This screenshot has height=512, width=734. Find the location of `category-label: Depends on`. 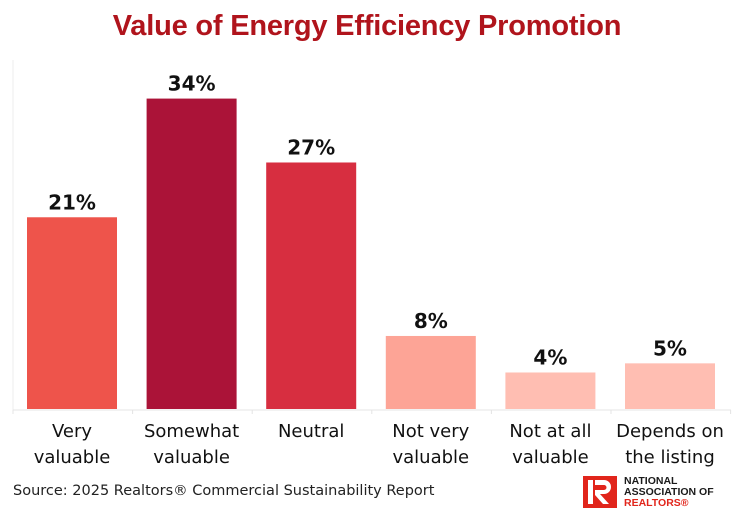

category-label: Depends on is located at coordinates (670, 431).